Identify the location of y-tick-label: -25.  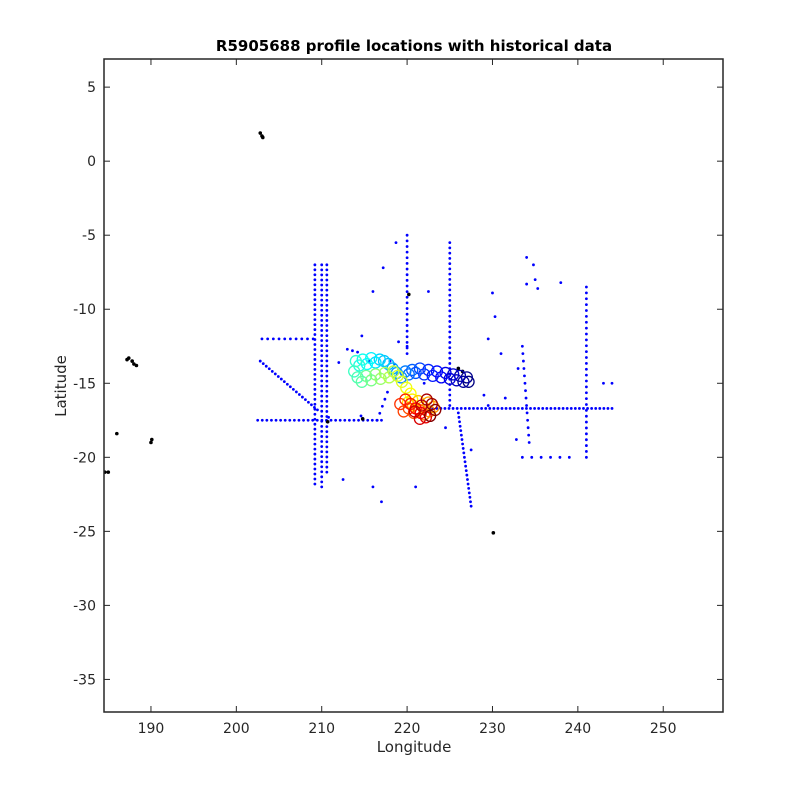
(84, 532).